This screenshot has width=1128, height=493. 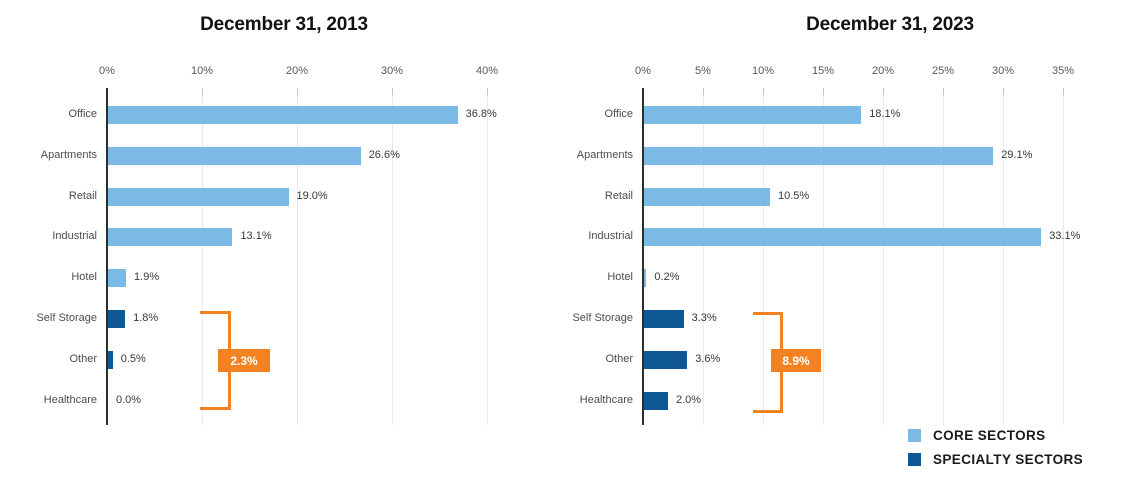 I want to click on value-label: 36.8%, so click(x=481, y=114).